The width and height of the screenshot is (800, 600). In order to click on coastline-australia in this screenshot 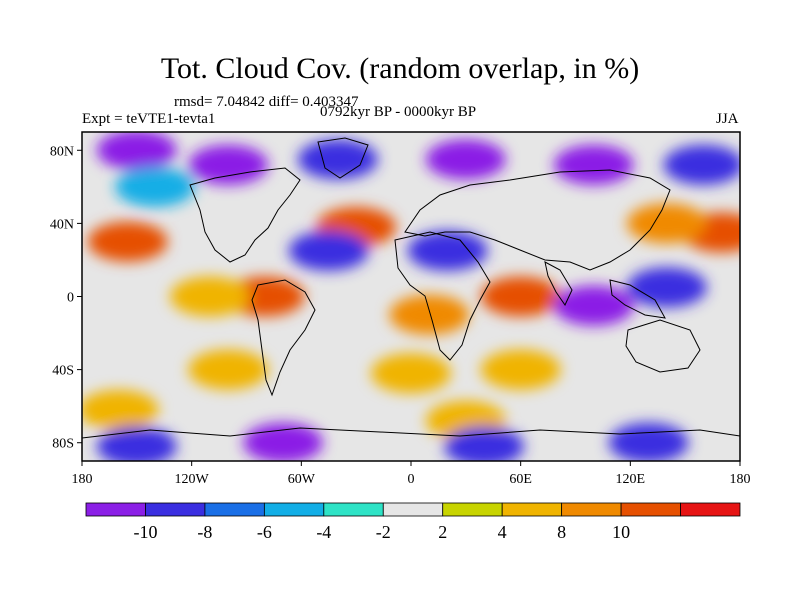, I will do `click(663, 346)`.